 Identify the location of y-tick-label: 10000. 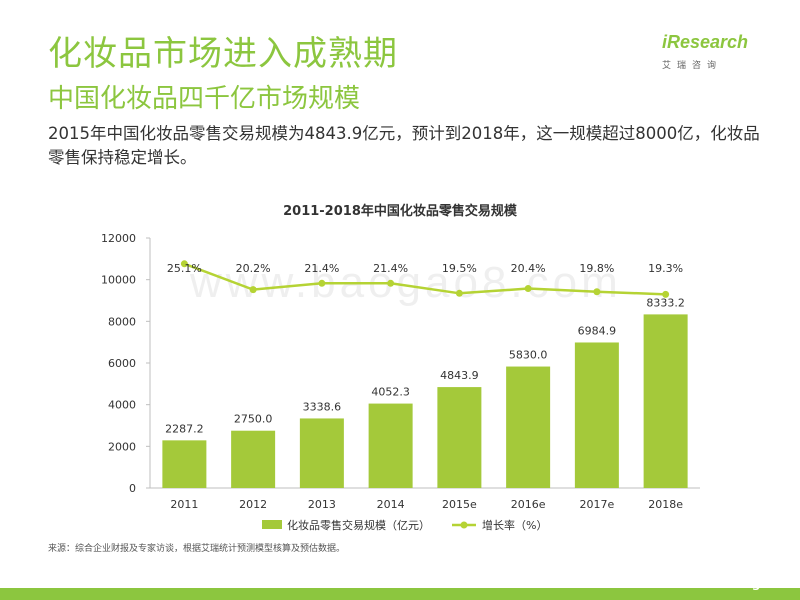
(118, 280).